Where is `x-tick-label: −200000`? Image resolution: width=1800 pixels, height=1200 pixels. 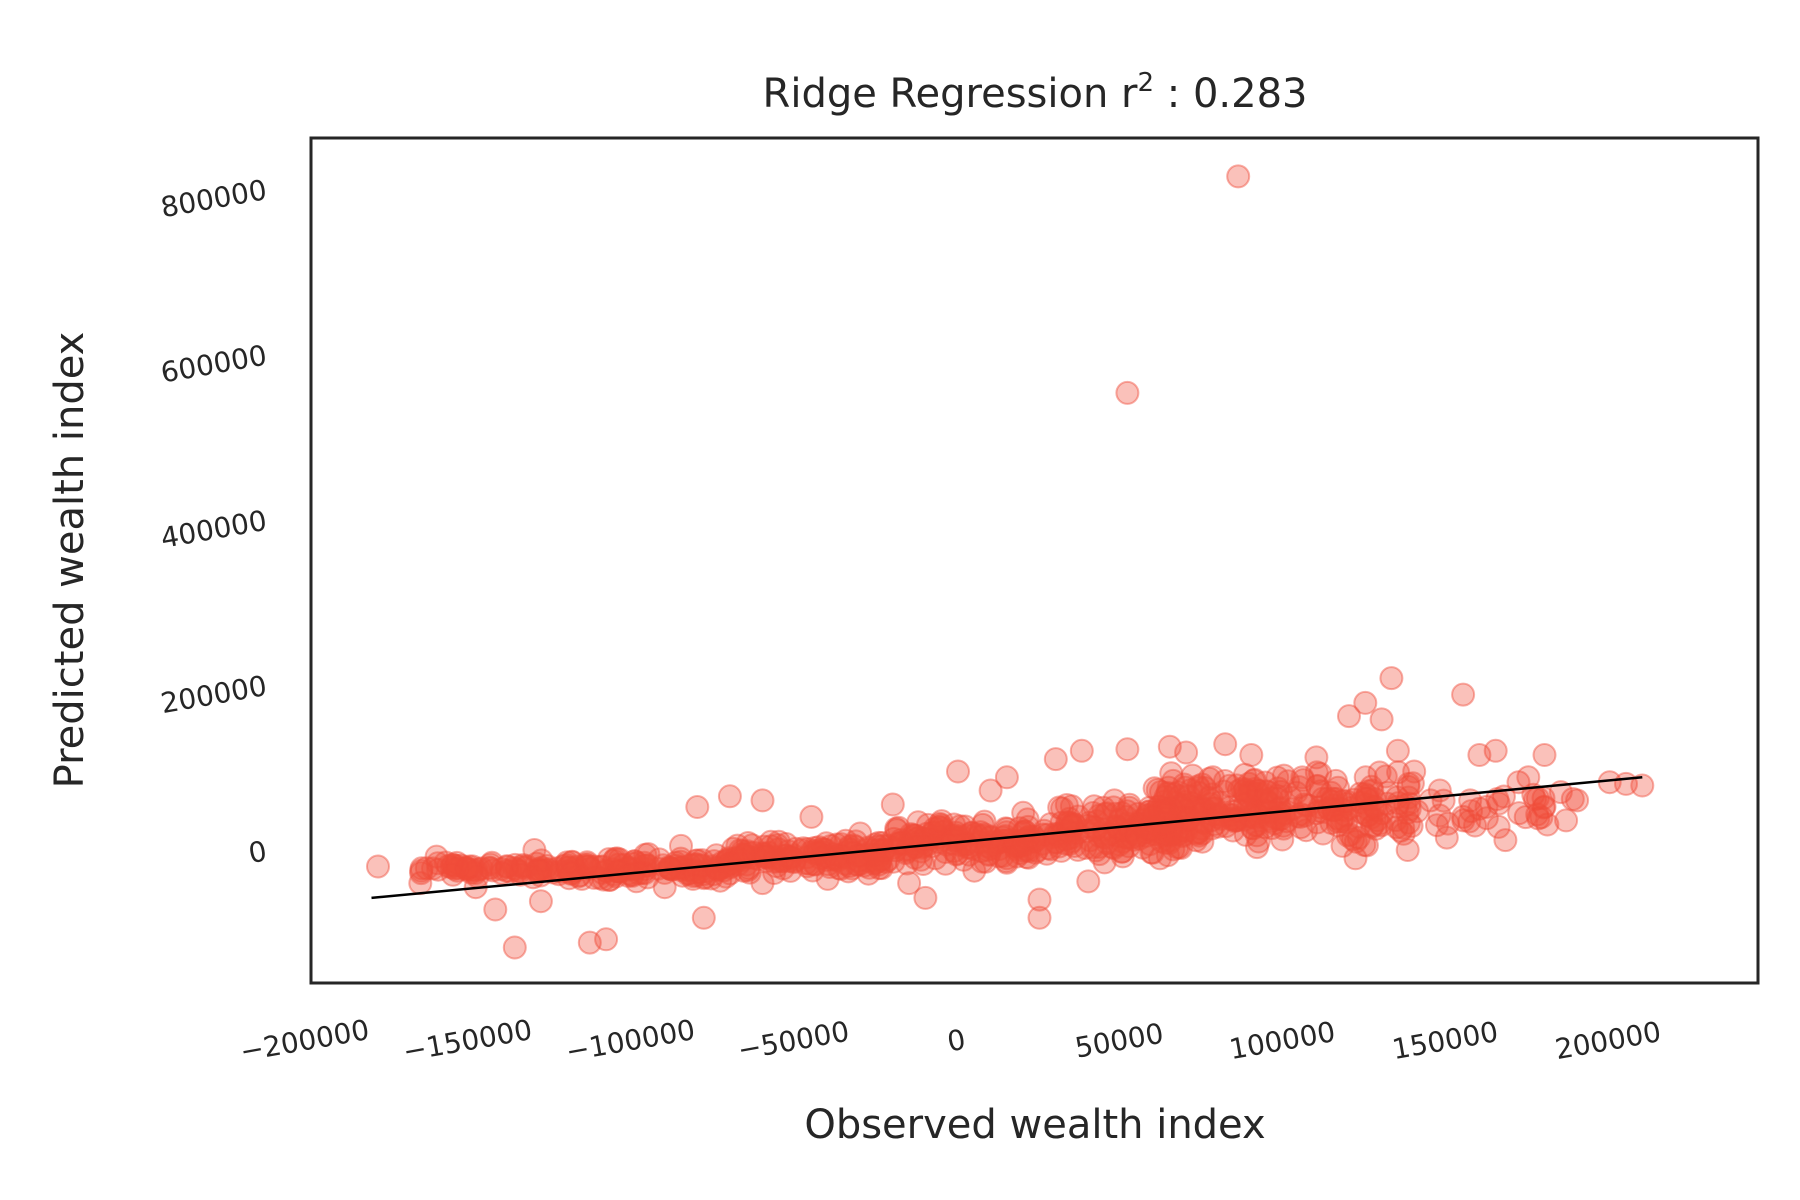
x-tick-label: −200000 is located at coordinates (305, 1040).